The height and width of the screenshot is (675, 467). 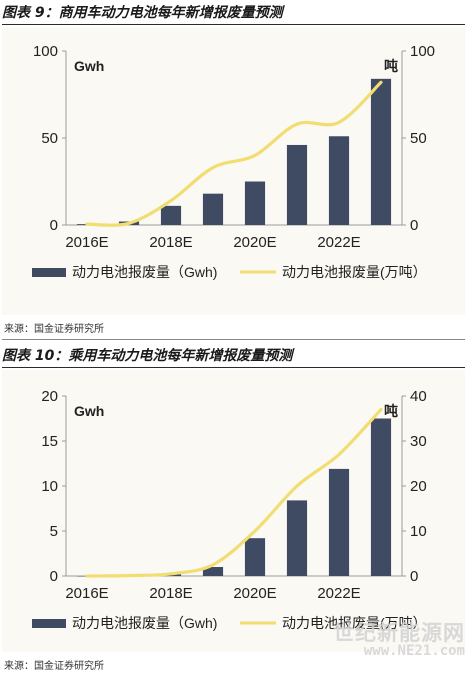 I want to click on series-line, so click(x=234, y=153).